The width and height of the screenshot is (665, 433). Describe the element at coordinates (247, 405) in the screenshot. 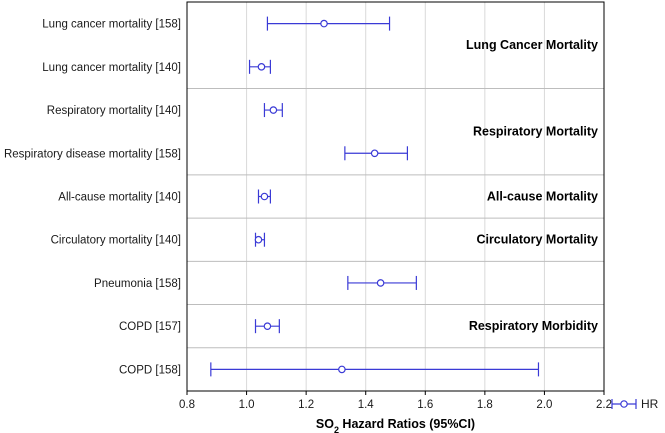

I see `x-tick-label: 1.0` at that location.